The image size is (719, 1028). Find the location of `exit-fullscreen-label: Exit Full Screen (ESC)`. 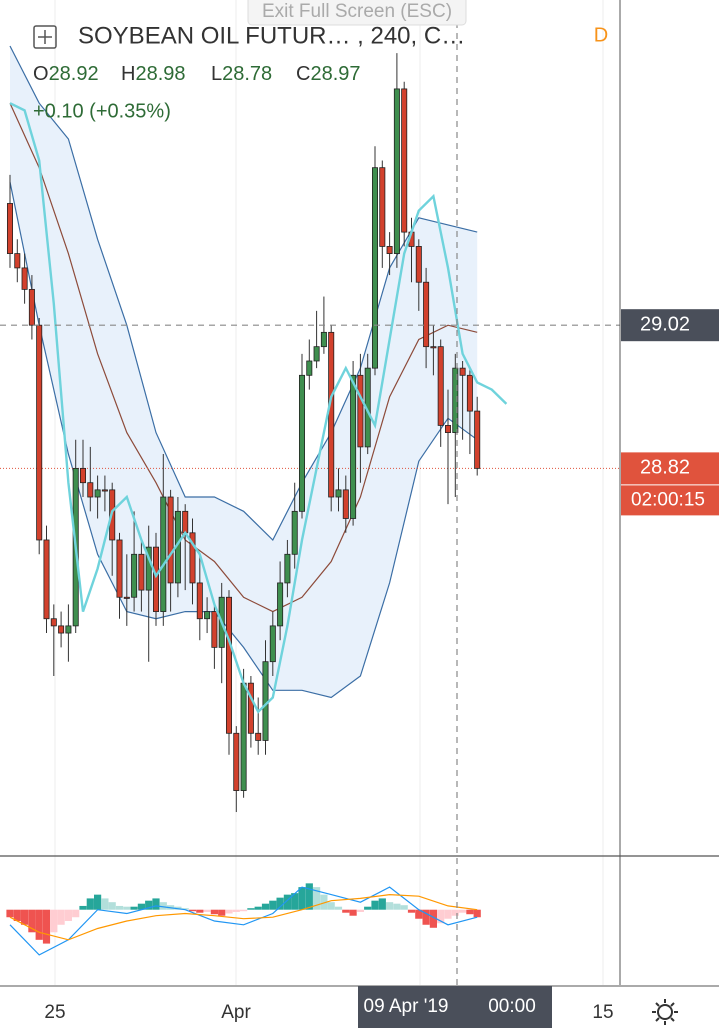

exit-fullscreen-label: Exit Full Screen (ESC) is located at coordinates (357, 11).